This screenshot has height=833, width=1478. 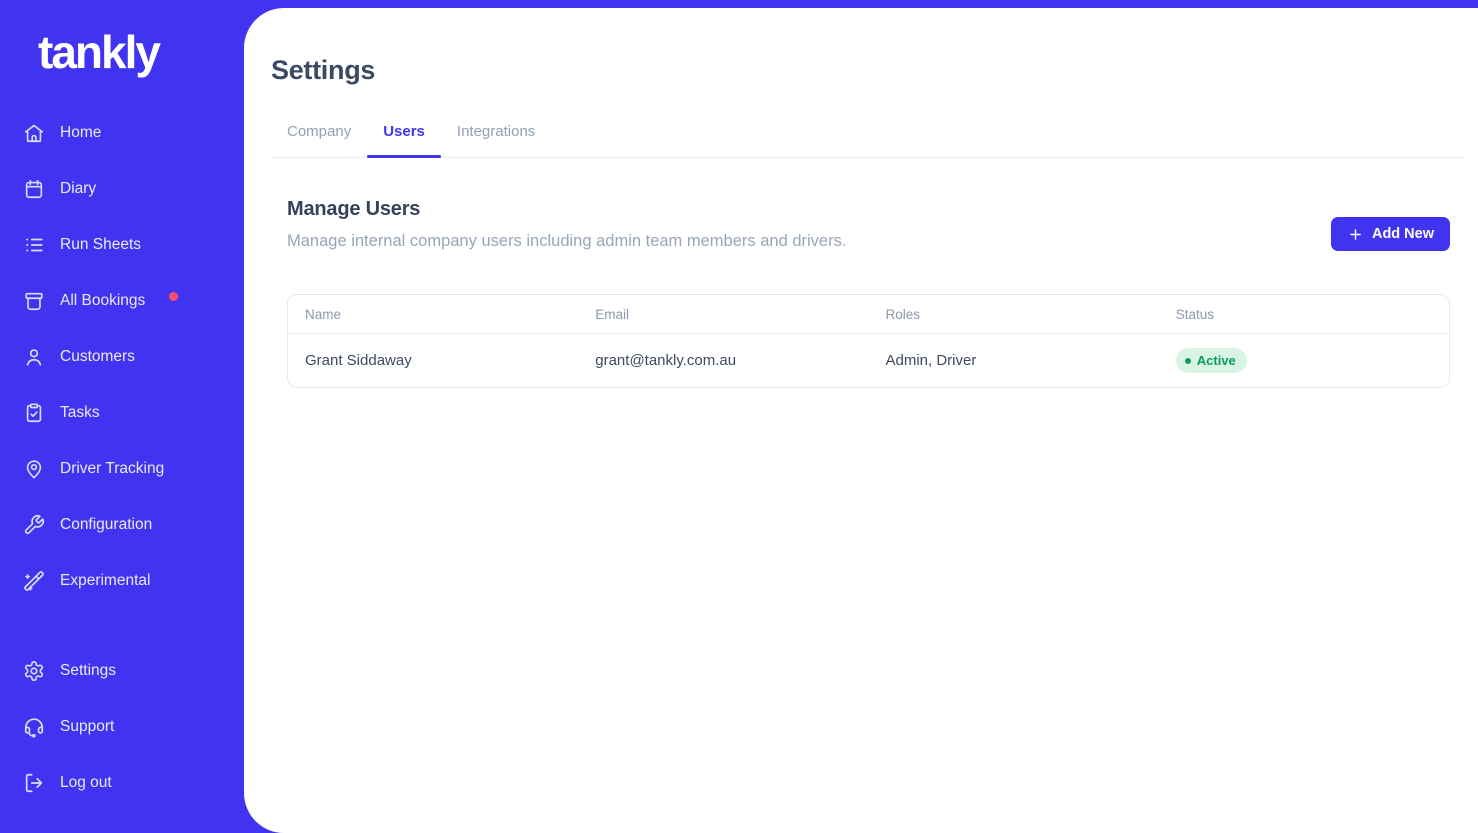 What do you see at coordinates (122, 189) in the screenshot?
I see `sidebar-item-diary: Diary` at bounding box center [122, 189].